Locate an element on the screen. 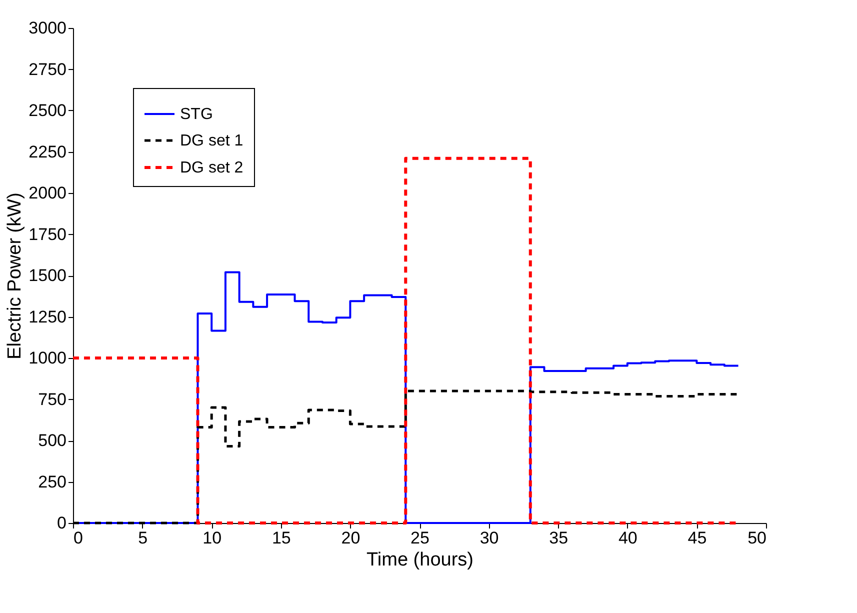 This screenshot has height=613, width=857. x-tick-label: 25 is located at coordinates (420, 538).